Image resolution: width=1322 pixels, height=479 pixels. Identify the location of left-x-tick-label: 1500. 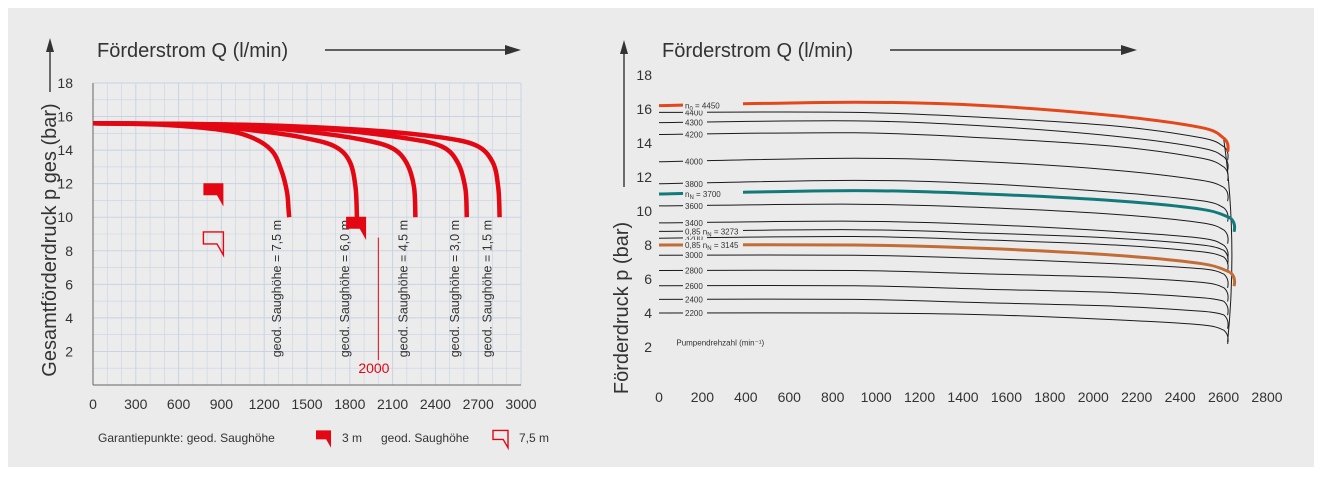
(306, 404).